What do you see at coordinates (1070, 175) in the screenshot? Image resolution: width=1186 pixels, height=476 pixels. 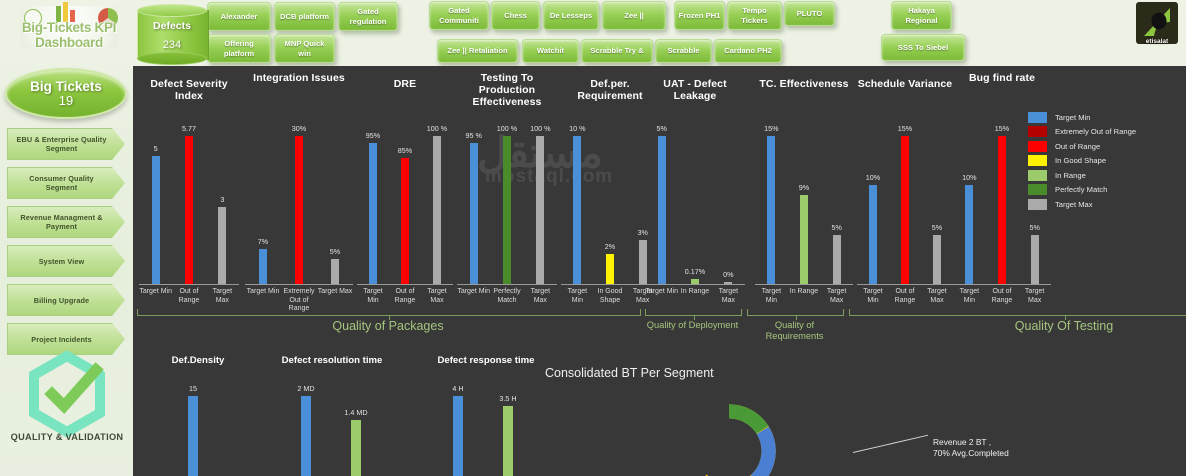 I see `legend-label: In Range` at bounding box center [1070, 175].